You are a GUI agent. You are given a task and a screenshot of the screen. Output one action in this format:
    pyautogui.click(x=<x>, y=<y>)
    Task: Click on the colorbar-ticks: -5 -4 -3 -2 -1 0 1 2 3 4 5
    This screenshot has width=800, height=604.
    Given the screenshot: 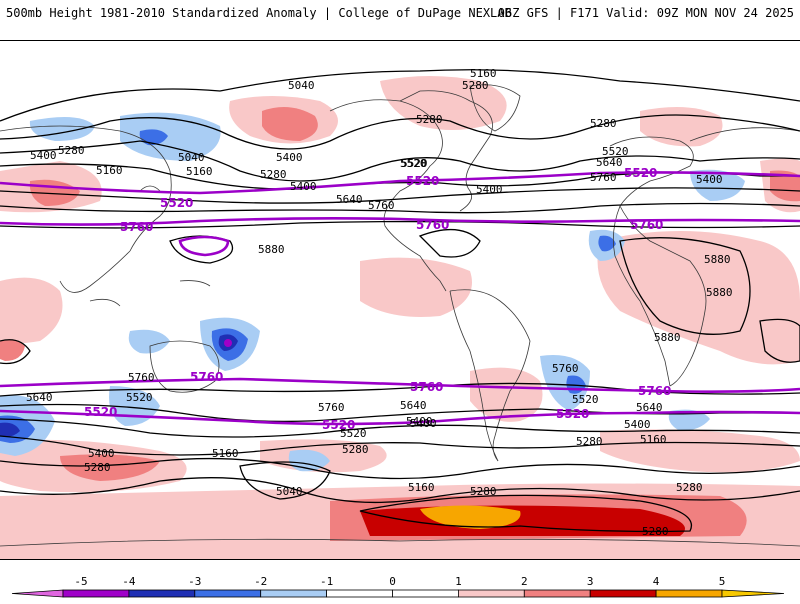 What is the action you would take?
    pyautogui.click(x=399, y=581)
    